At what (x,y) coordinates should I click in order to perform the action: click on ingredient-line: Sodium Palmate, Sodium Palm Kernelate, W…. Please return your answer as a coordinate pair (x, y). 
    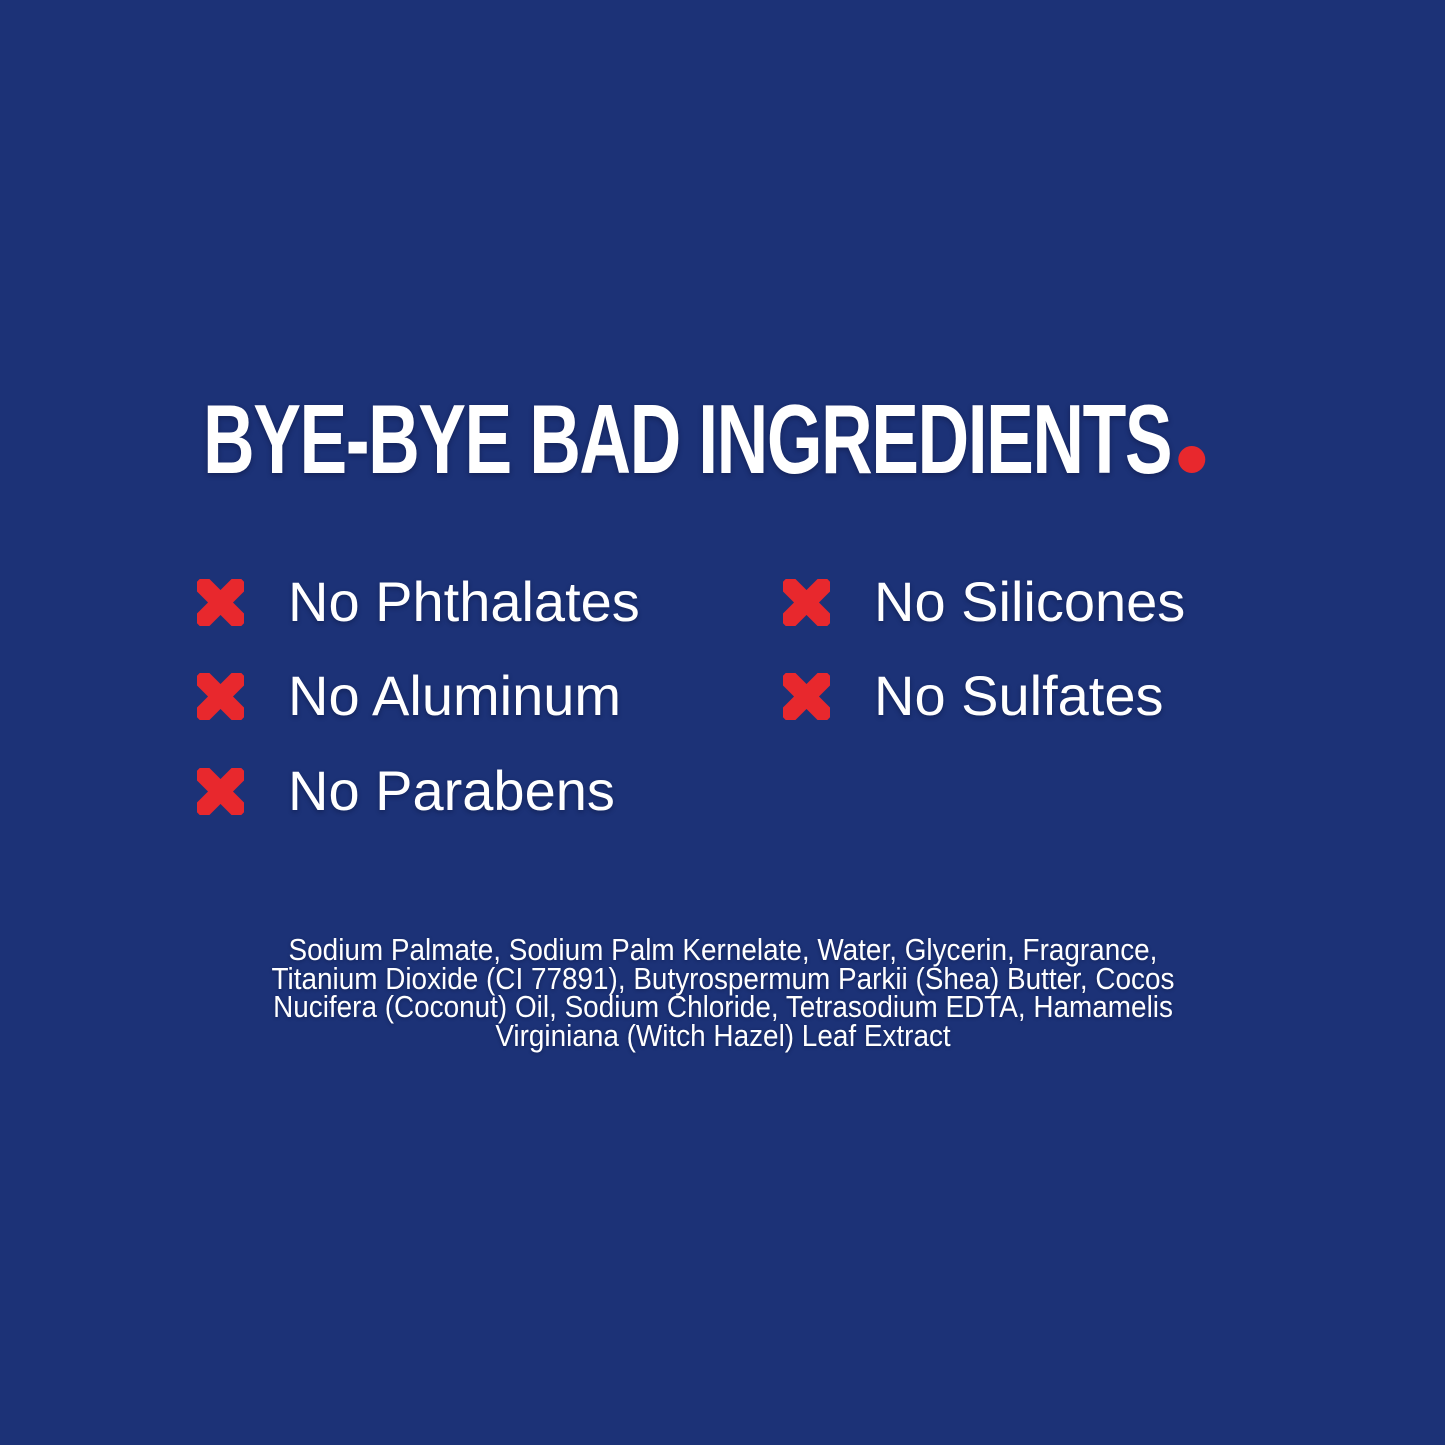
    Looking at the image, I should click on (722, 949).